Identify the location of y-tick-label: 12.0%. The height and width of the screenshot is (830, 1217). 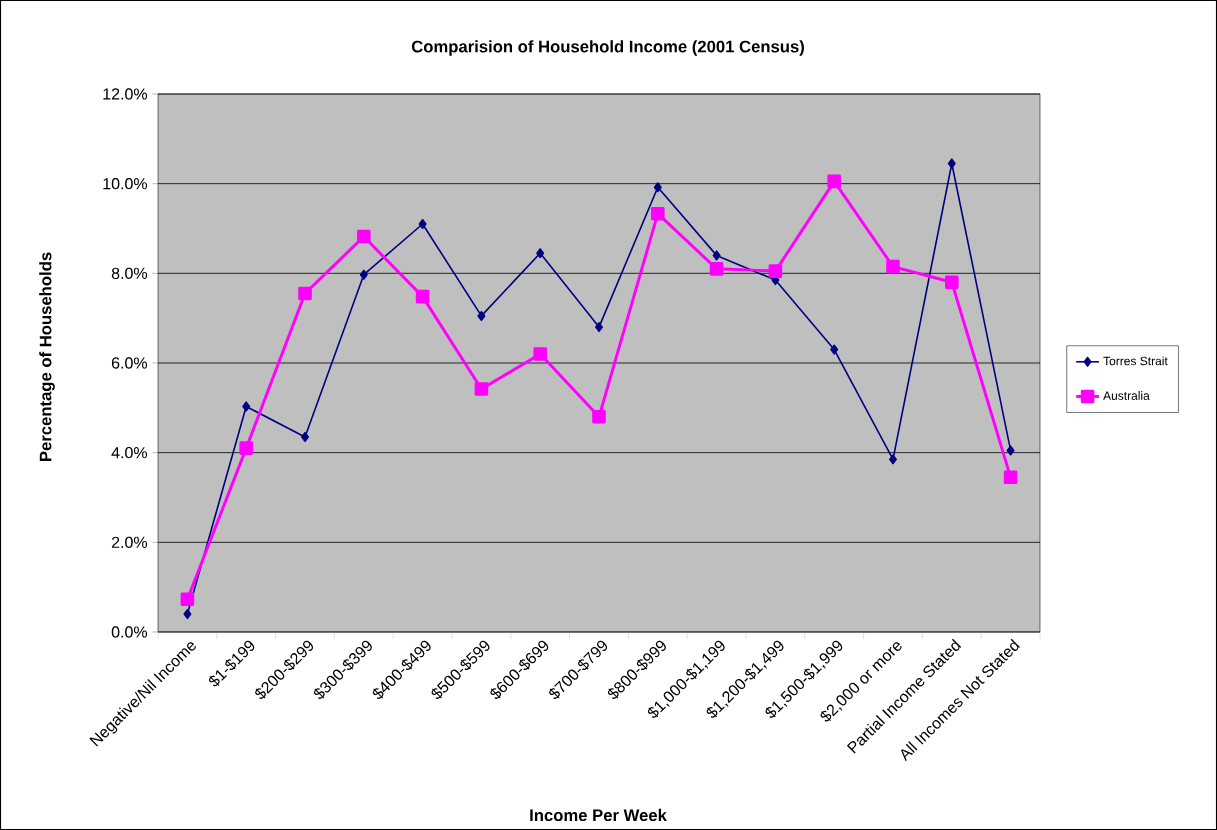
(125, 94).